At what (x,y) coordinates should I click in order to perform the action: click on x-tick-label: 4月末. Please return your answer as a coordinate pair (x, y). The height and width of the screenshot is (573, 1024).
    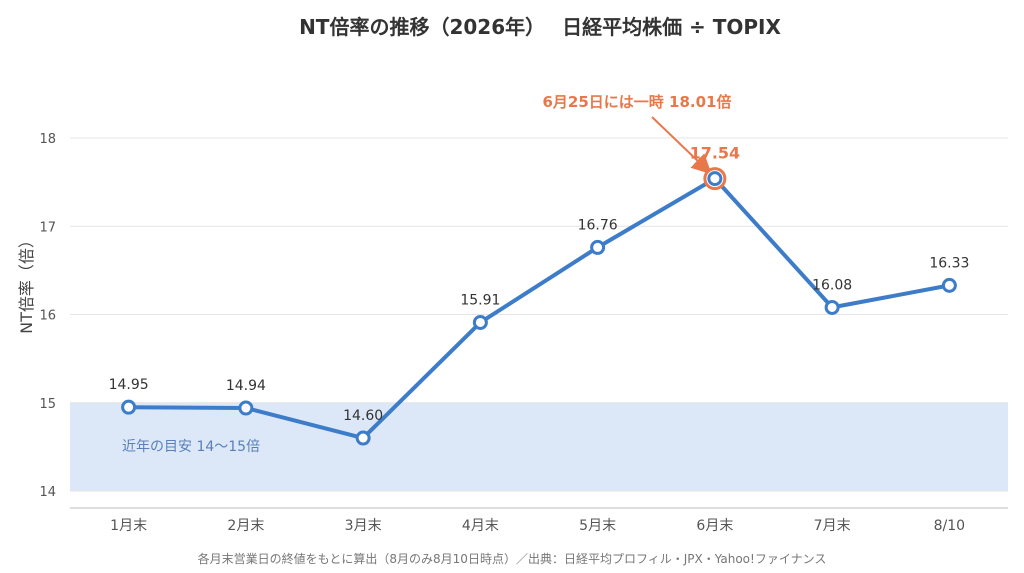
    Looking at the image, I should click on (480, 526).